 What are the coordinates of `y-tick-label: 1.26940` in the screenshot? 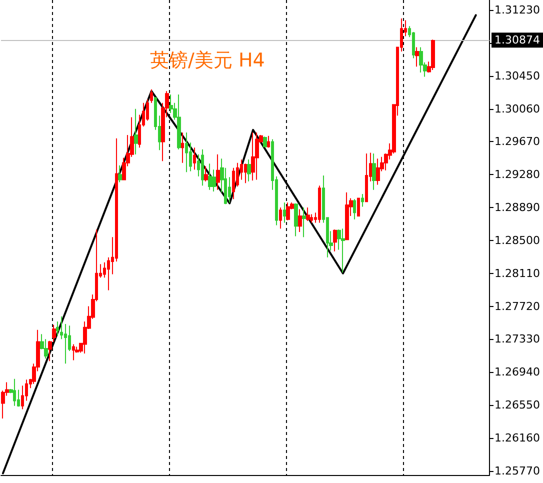 It's located at (517, 372).